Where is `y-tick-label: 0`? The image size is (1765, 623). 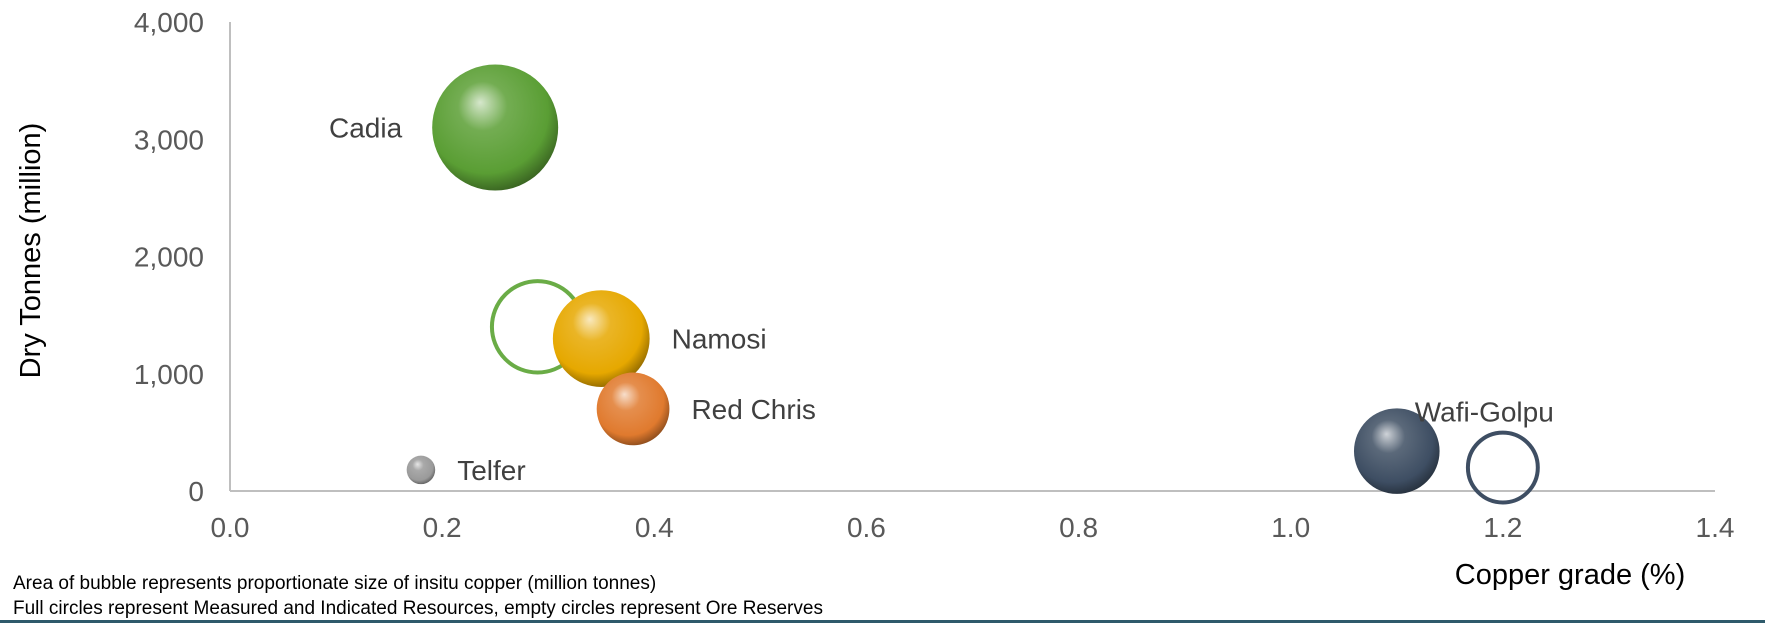 y-tick-label: 0 is located at coordinates (196, 491).